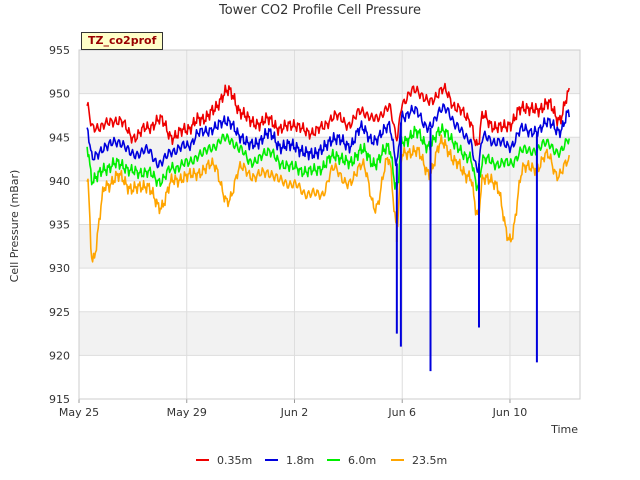 The image size is (640, 480). I want to click on legend-swatch-1.8m, so click(271, 460).